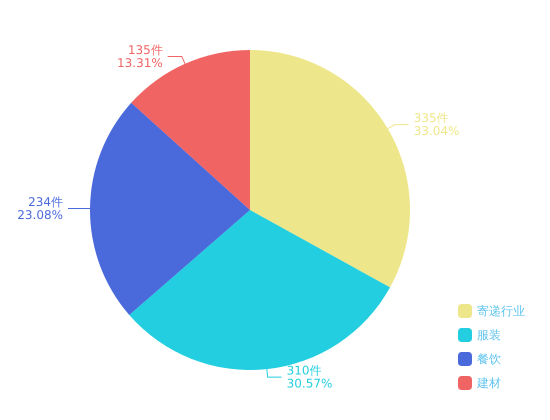 This screenshot has height=420, width=550. What do you see at coordinates (488, 383) in the screenshot?
I see `legend-label: 建材` at bounding box center [488, 383].